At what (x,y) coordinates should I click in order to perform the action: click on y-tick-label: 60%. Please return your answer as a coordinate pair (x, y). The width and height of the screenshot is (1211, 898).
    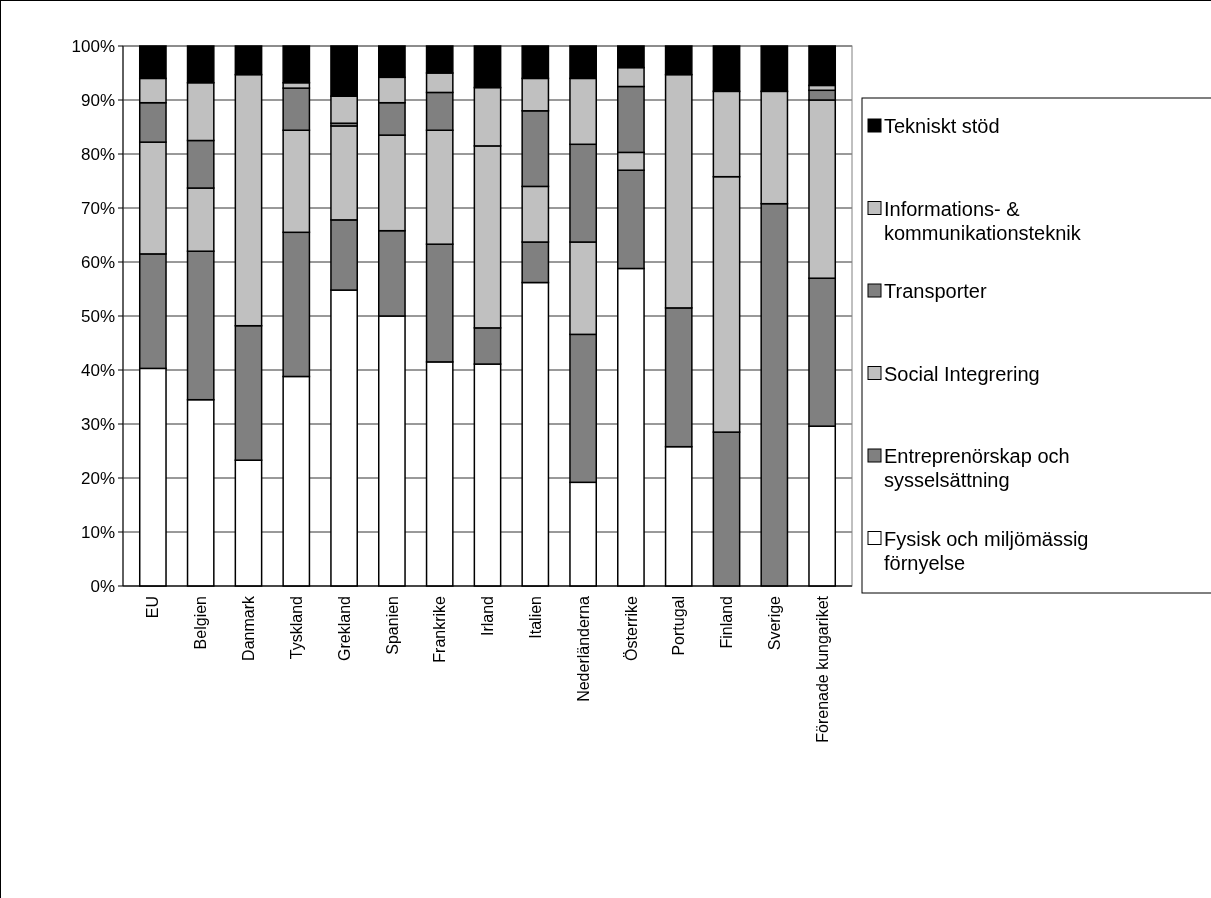
    Looking at the image, I should click on (97, 262).